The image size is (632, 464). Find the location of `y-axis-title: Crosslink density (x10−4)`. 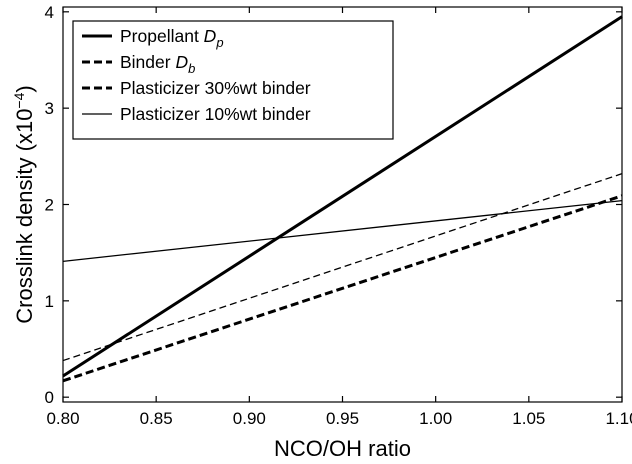

y-axis-title: Crosslink density (x10−4) is located at coordinates (24, 204).